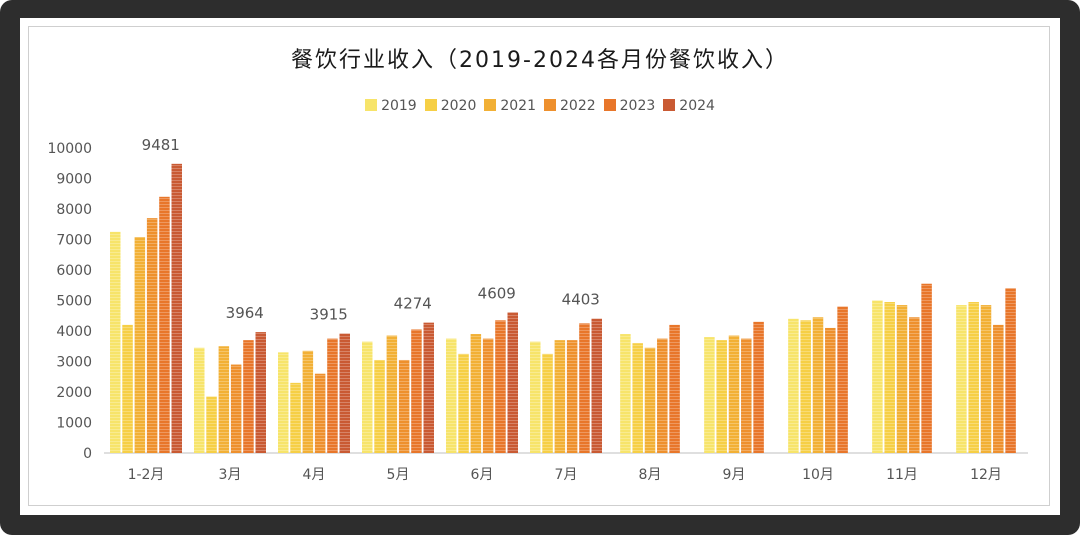  I want to click on chart-title: 餐饮行业收入（2019-2024各月份餐饮收入）, so click(540, 60).